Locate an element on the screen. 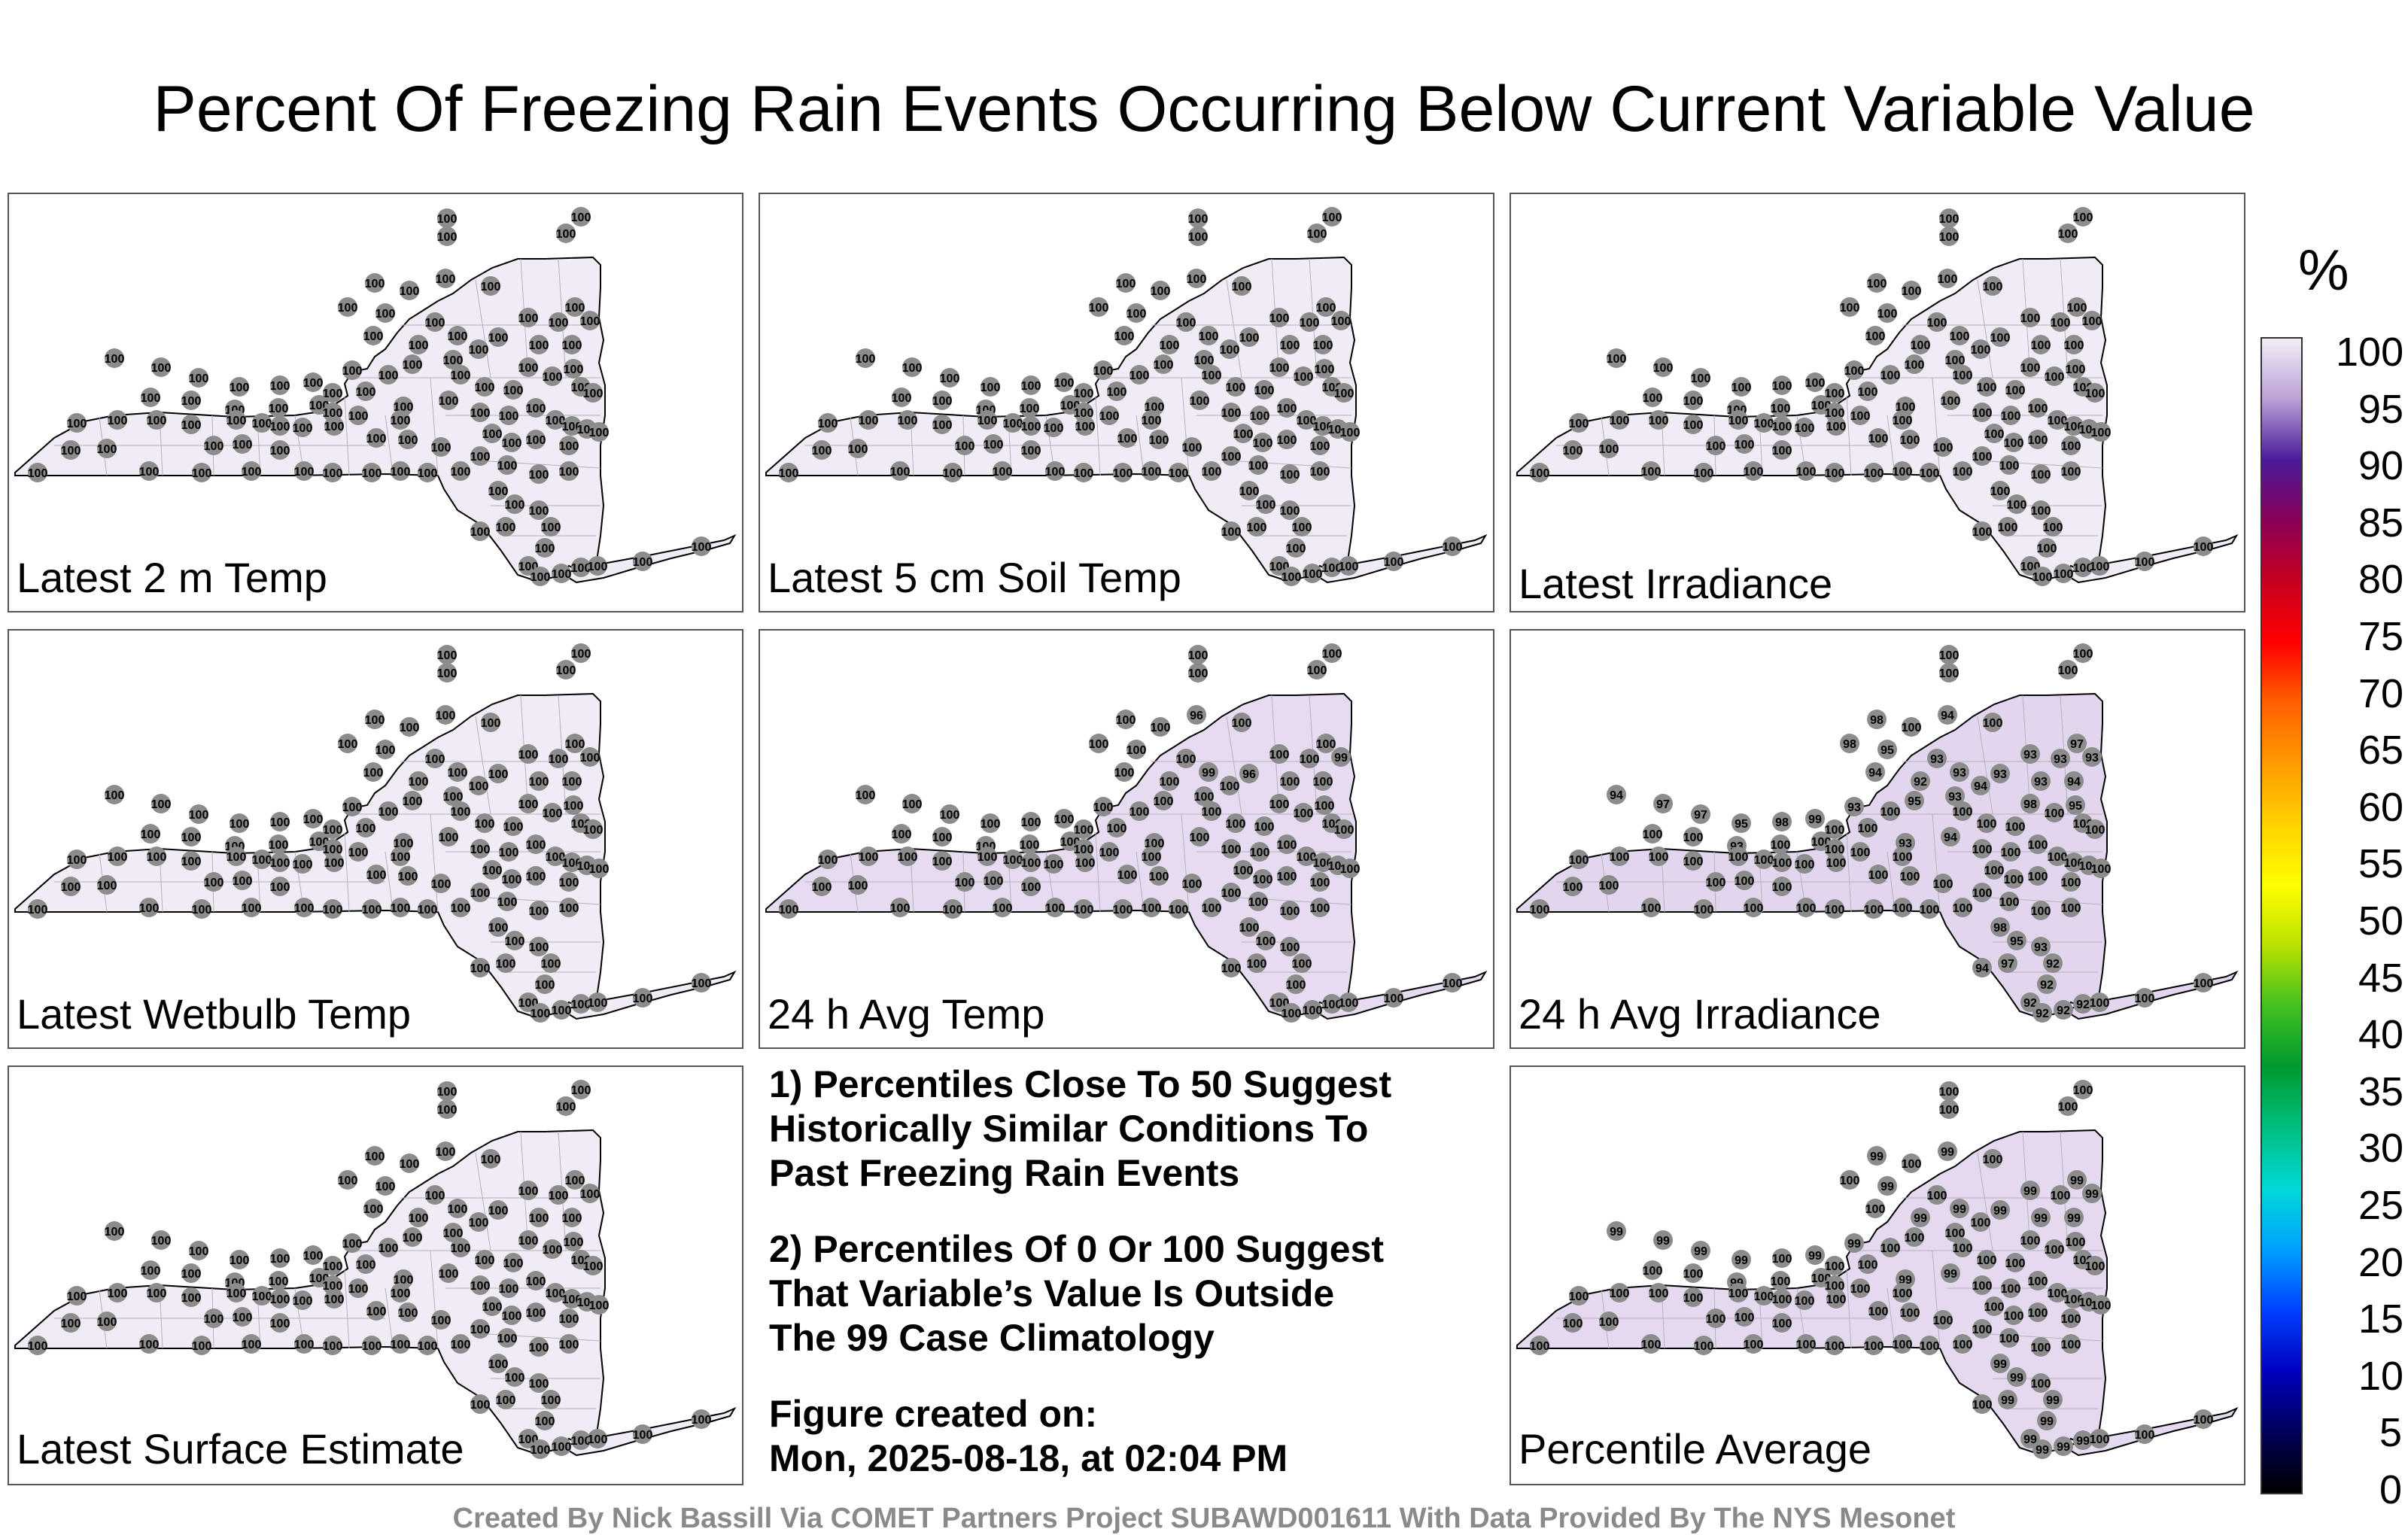  colorbar-tick-label: 70 is located at coordinates (2381, 693).